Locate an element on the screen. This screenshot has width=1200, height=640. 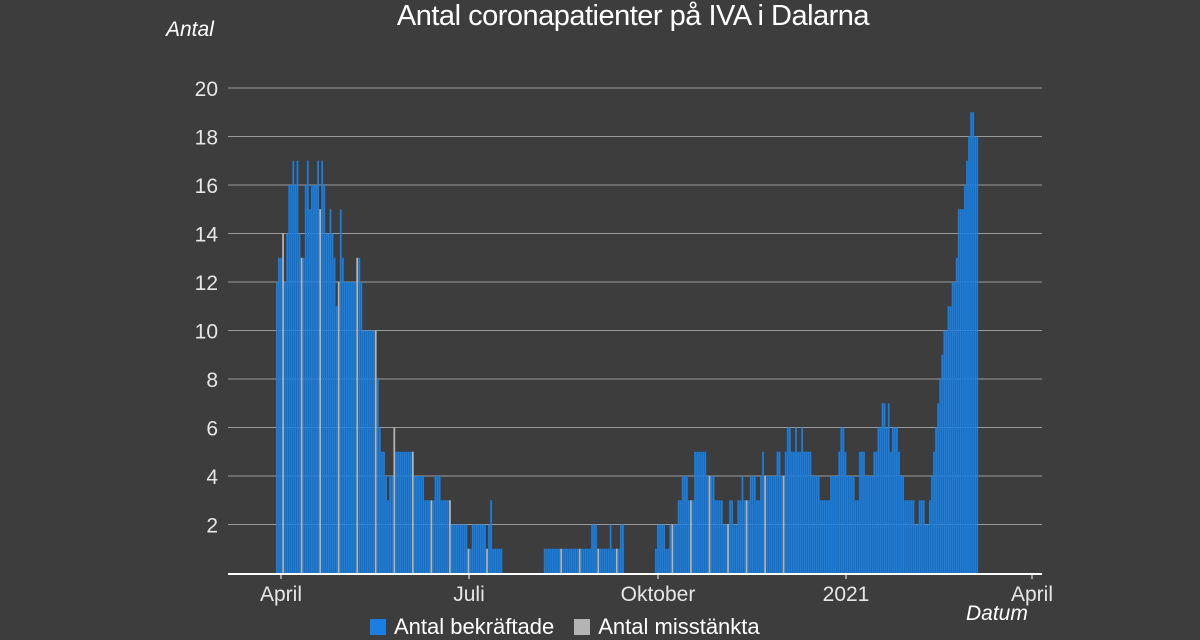
y-tick-label: 16 is located at coordinates (206, 186).